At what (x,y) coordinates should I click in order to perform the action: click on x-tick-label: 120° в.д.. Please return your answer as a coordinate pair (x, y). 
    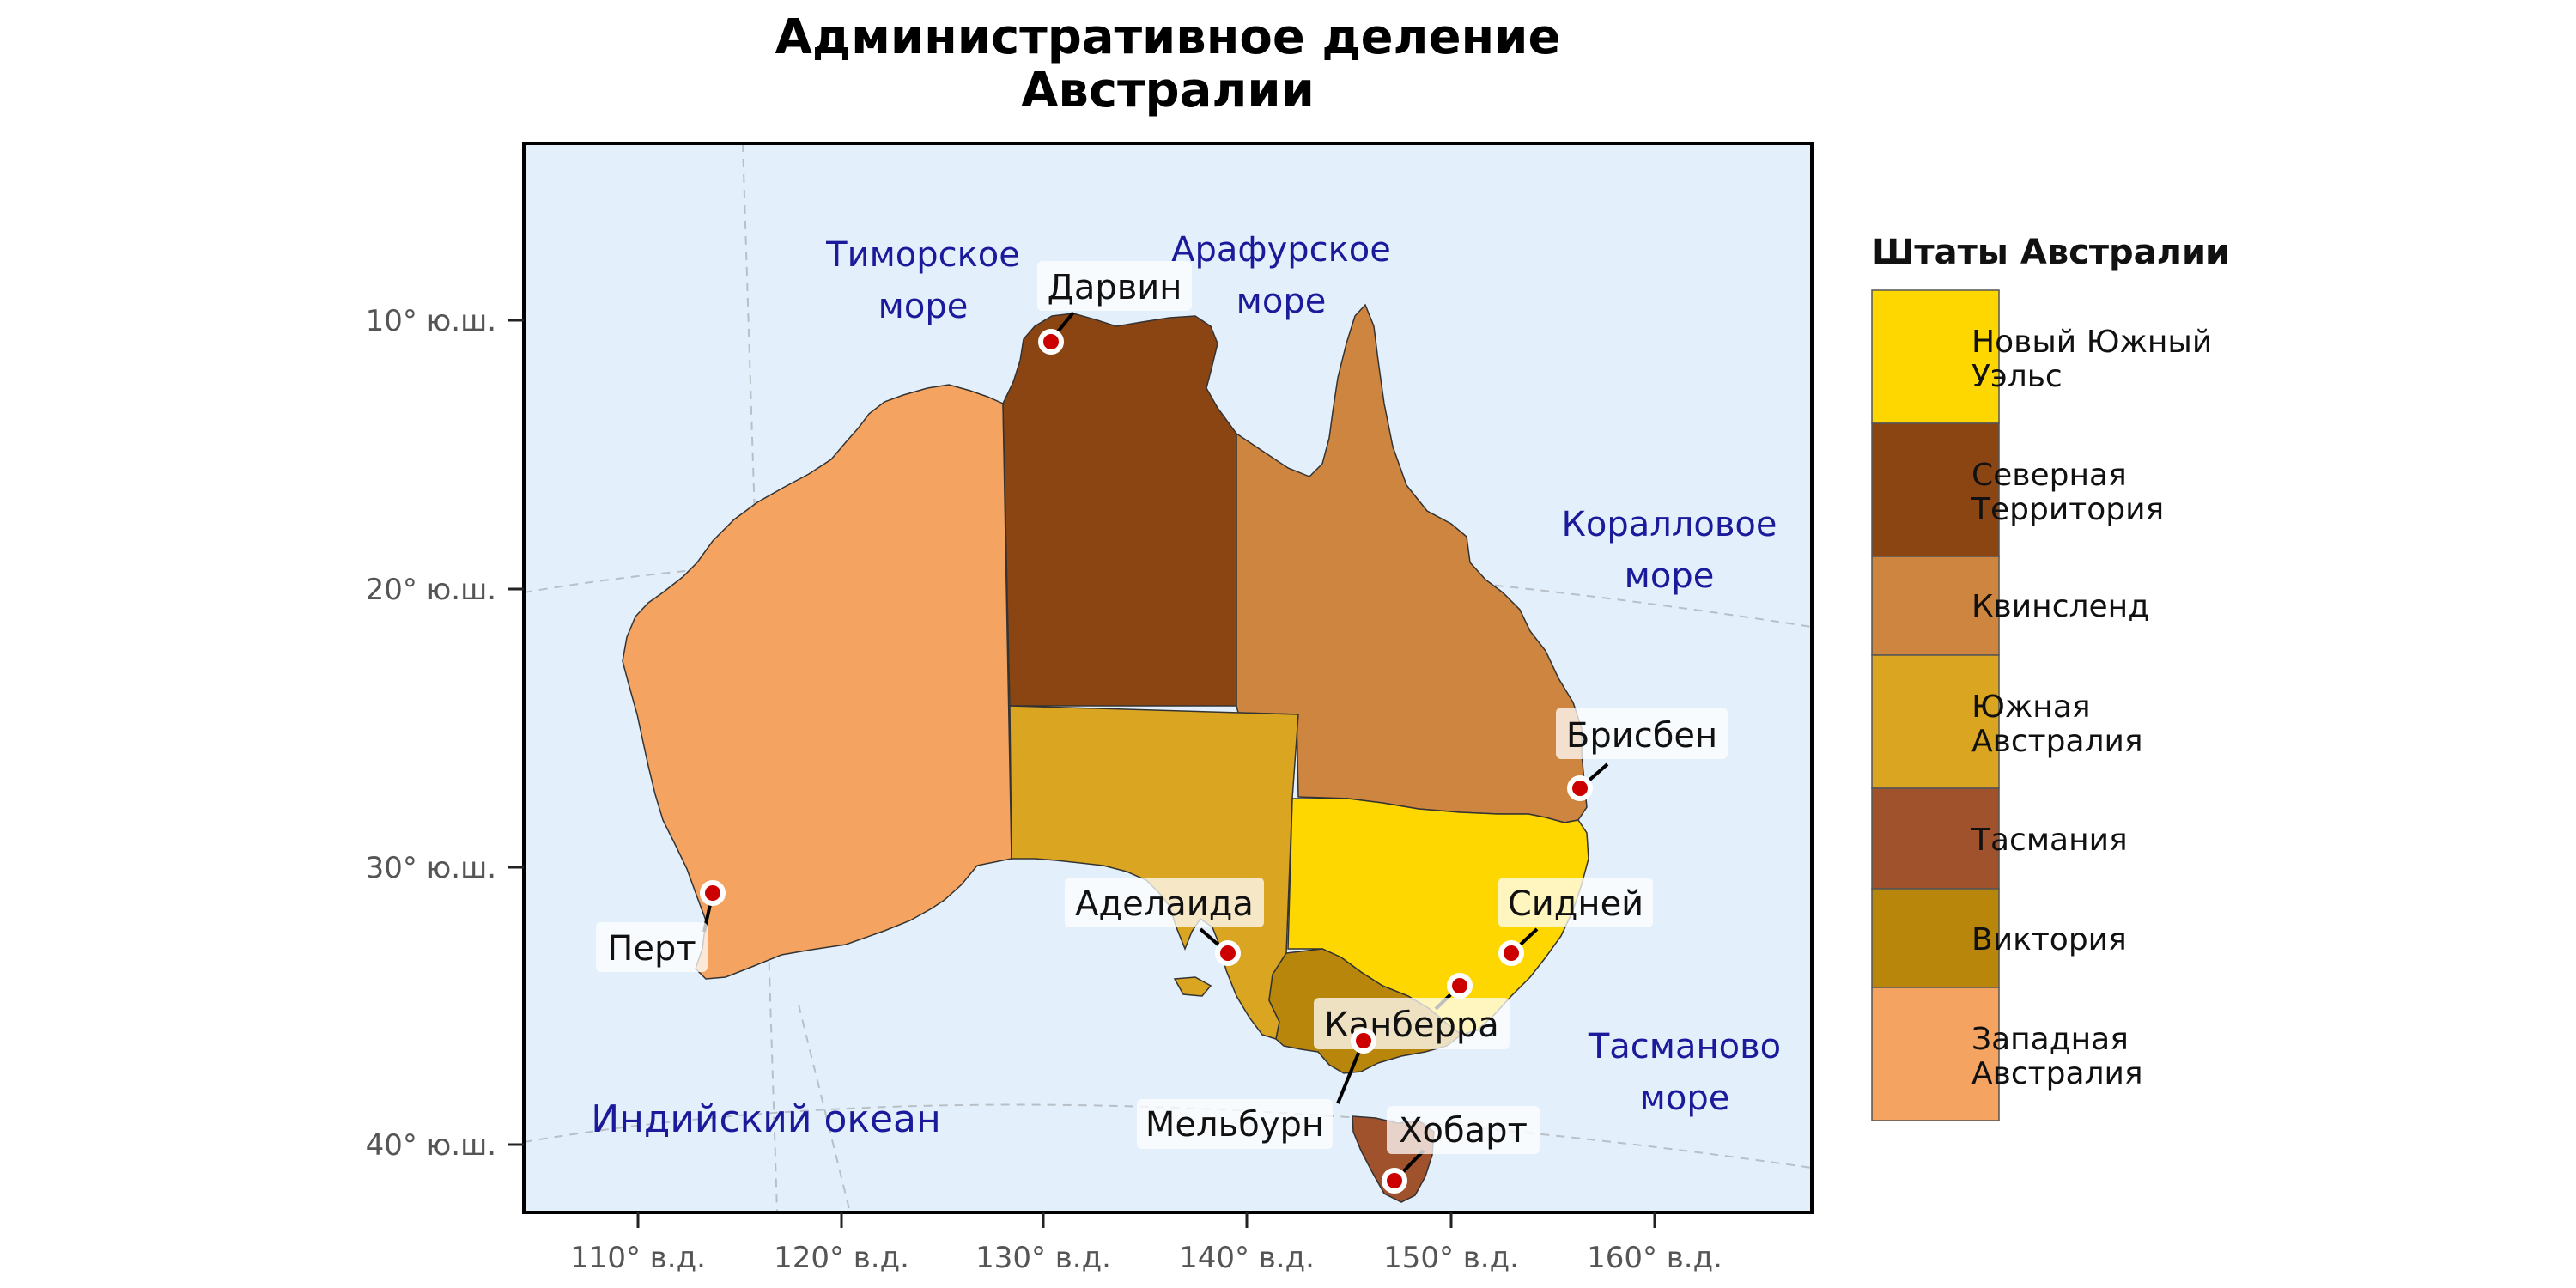
    Looking at the image, I should click on (841, 1258).